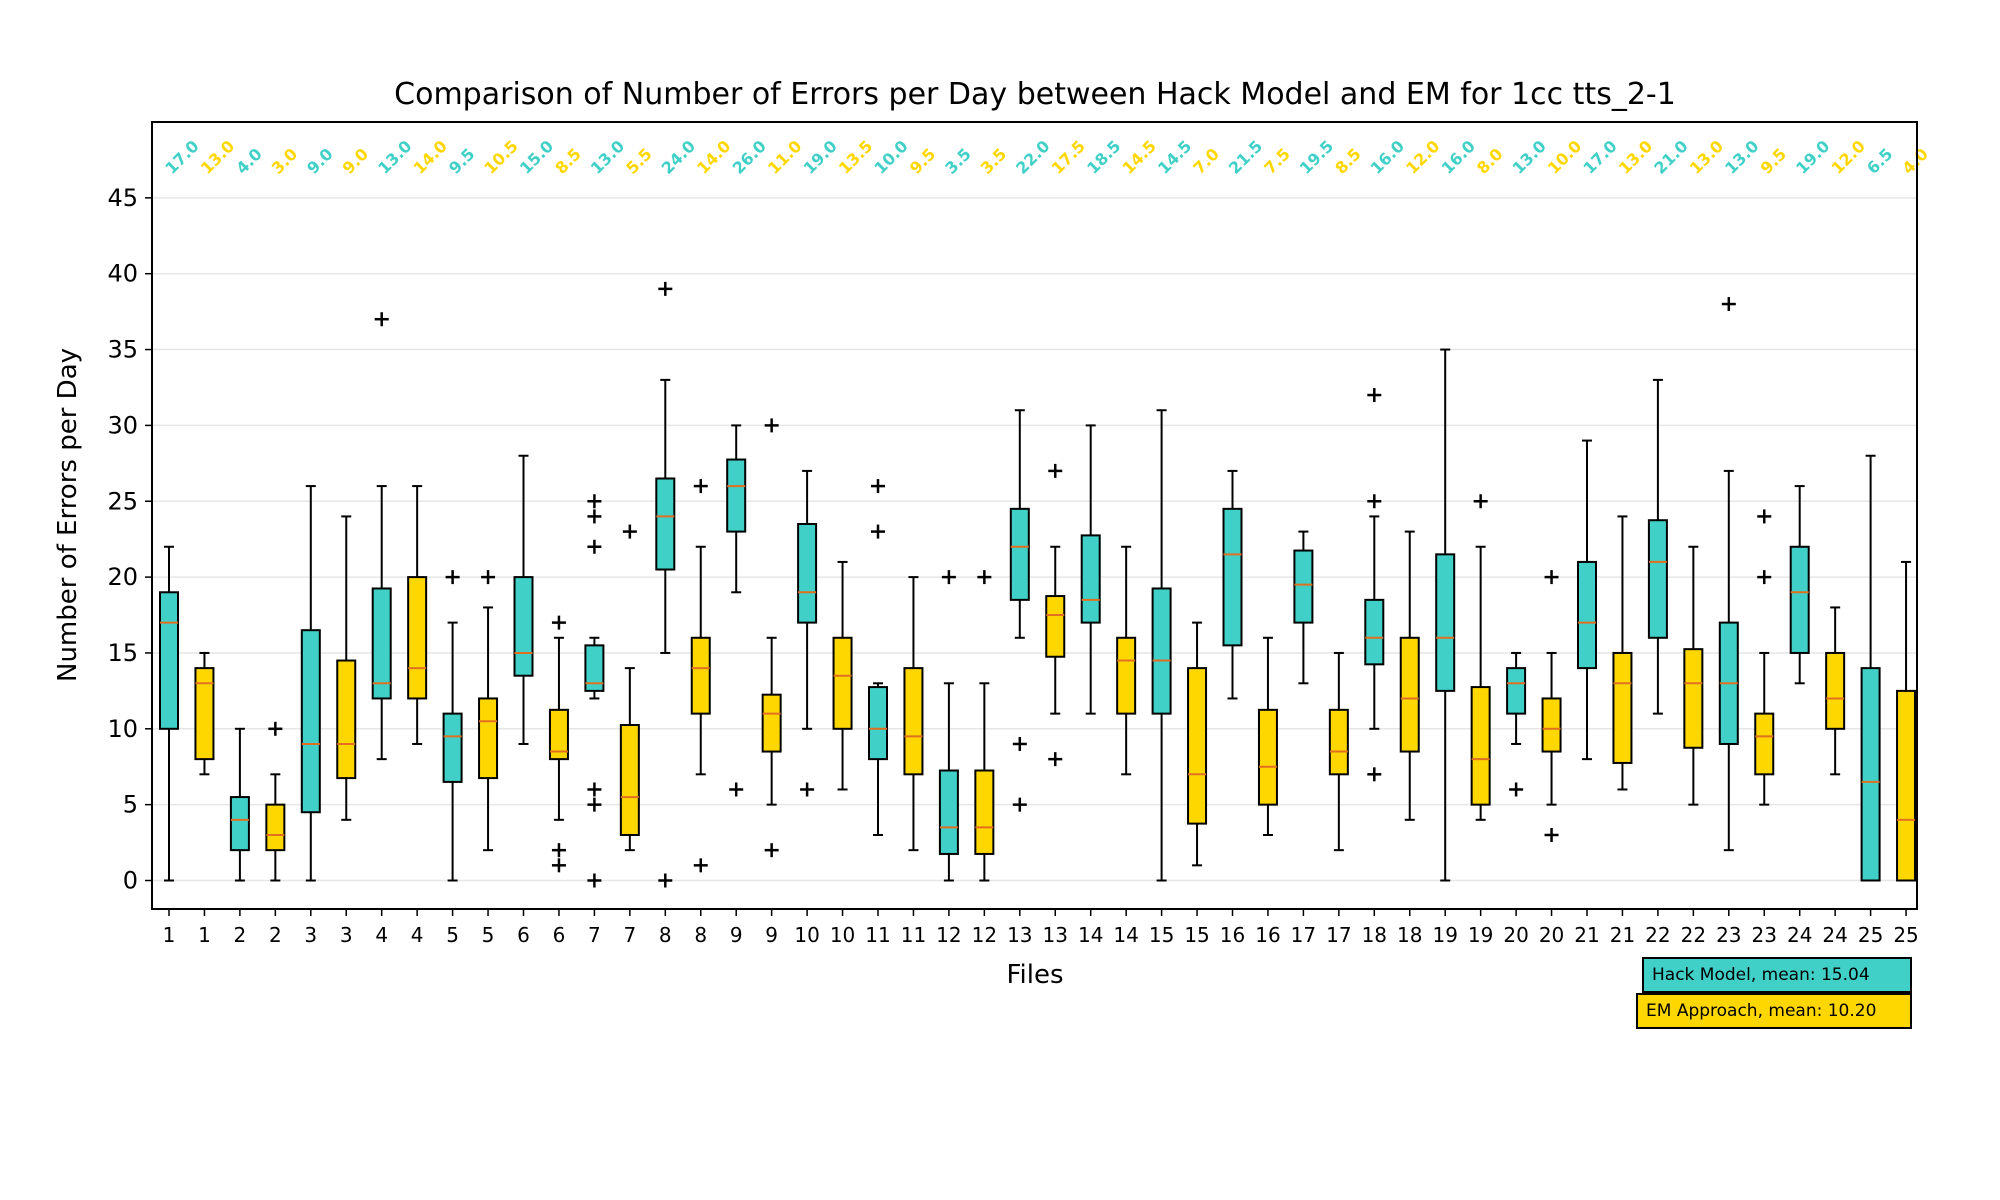 This screenshot has height=1200, width=2000. What do you see at coordinates (122, 729) in the screenshot?
I see `y-tick-label: 10` at bounding box center [122, 729].